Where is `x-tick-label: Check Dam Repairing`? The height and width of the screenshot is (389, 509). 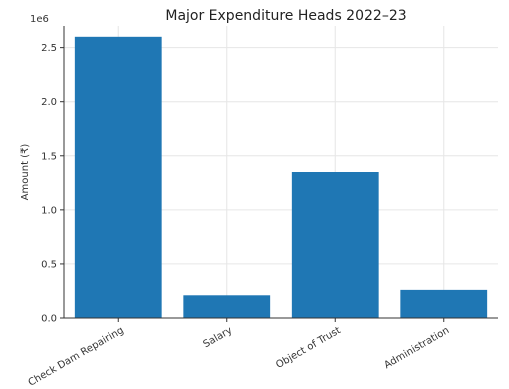 x-tick-label: Check Dam Repairing is located at coordinates (76, 357).